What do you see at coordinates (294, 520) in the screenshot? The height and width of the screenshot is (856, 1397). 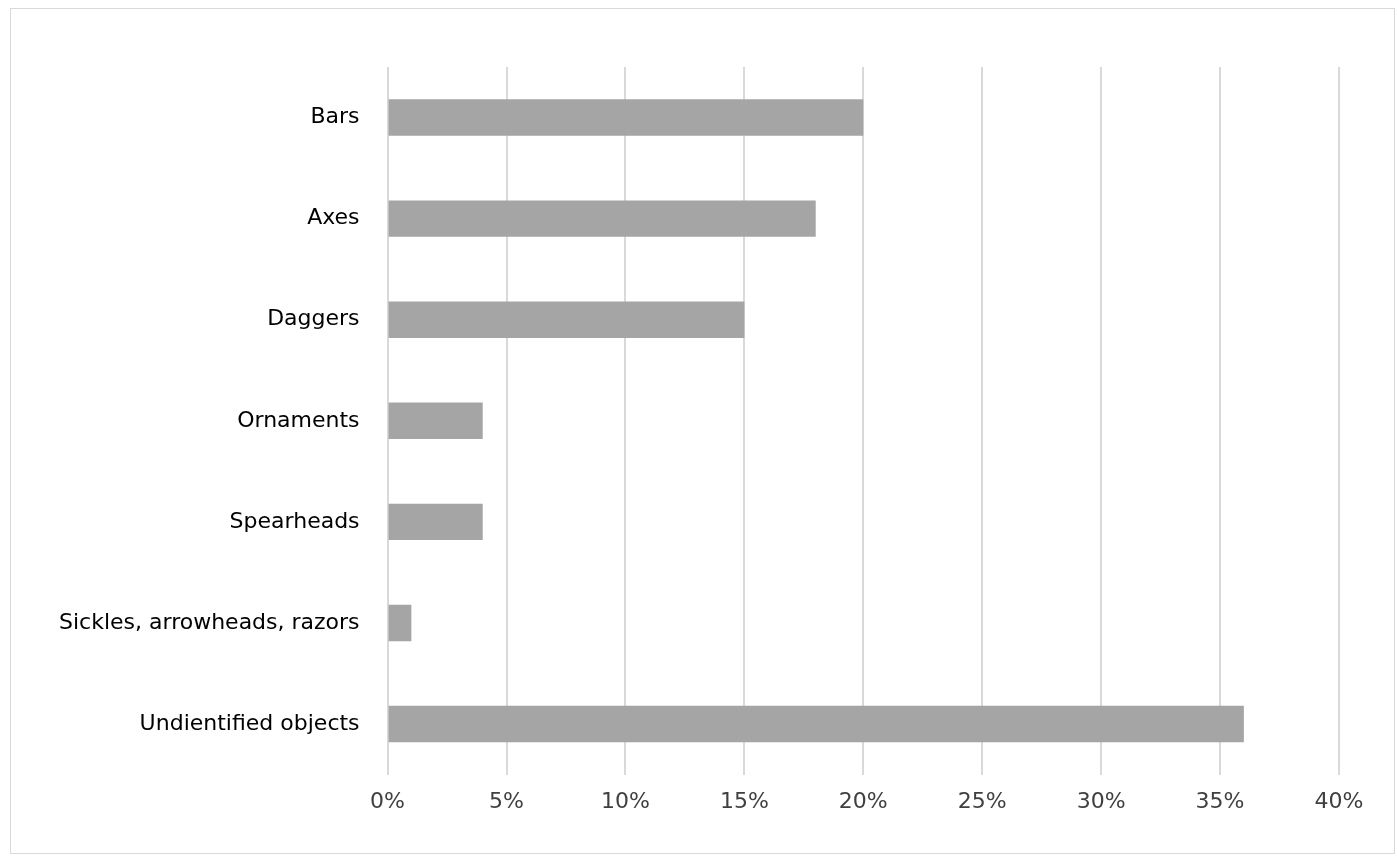 I see `y-tick-label: Spearheads` at bounding box center [294, 520].